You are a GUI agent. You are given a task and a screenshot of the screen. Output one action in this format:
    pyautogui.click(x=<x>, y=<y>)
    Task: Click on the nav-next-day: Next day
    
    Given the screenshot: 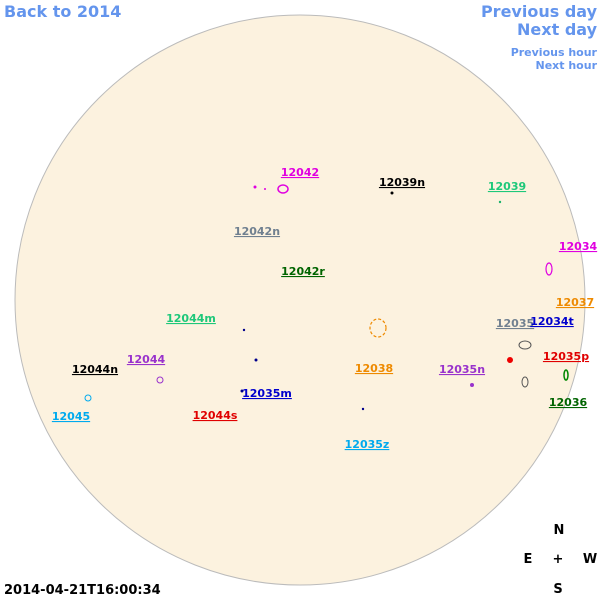 What is the action you would take?
    pyautogui.click(x=557, y=29)
    